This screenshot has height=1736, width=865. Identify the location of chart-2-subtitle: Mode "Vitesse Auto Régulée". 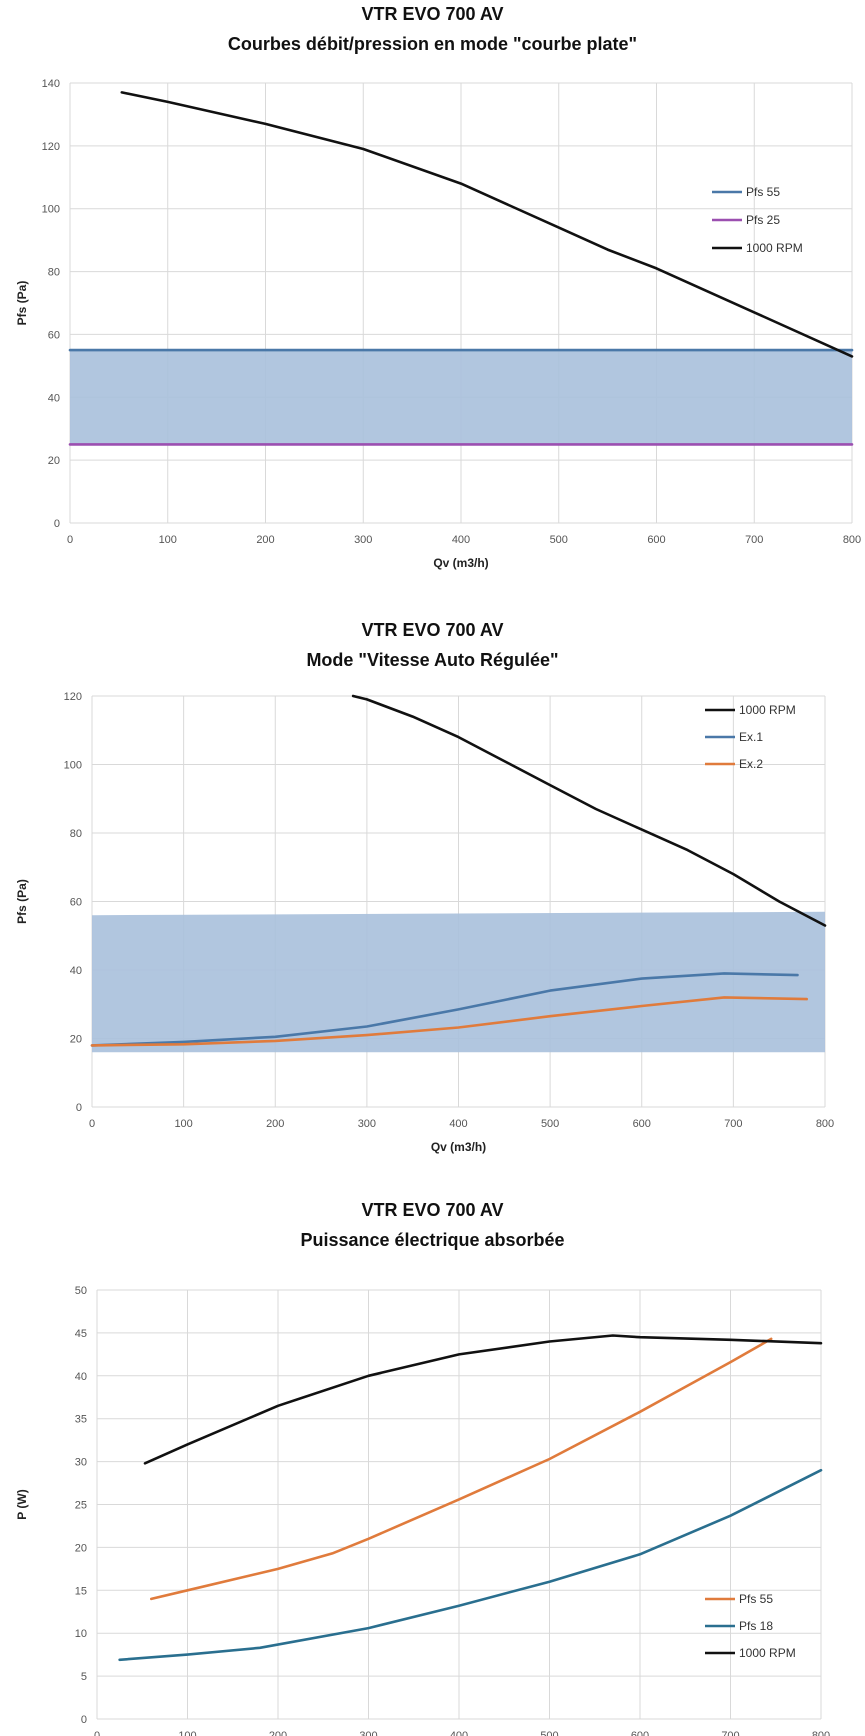
(432, 660).